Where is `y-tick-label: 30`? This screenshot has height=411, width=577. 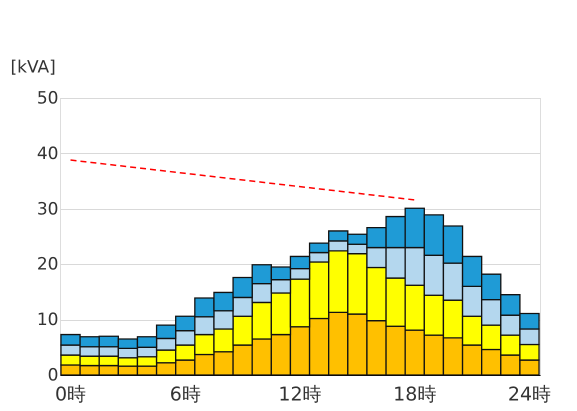
y-tick-label: 30 is located at coordinates (47, 209).